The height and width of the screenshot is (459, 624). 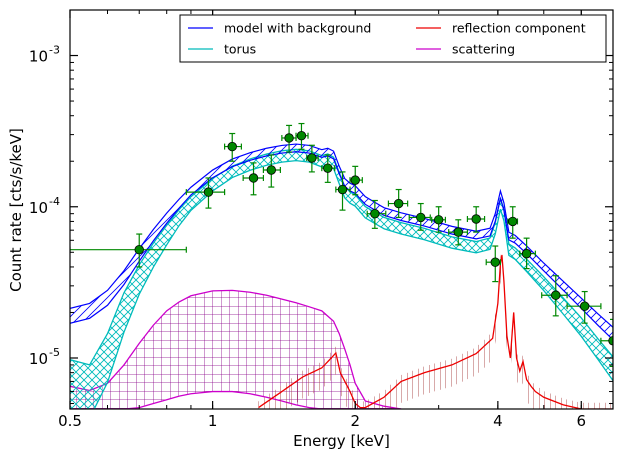 I want to click on legend-item-0: model with background, so click(x=279, y=28).